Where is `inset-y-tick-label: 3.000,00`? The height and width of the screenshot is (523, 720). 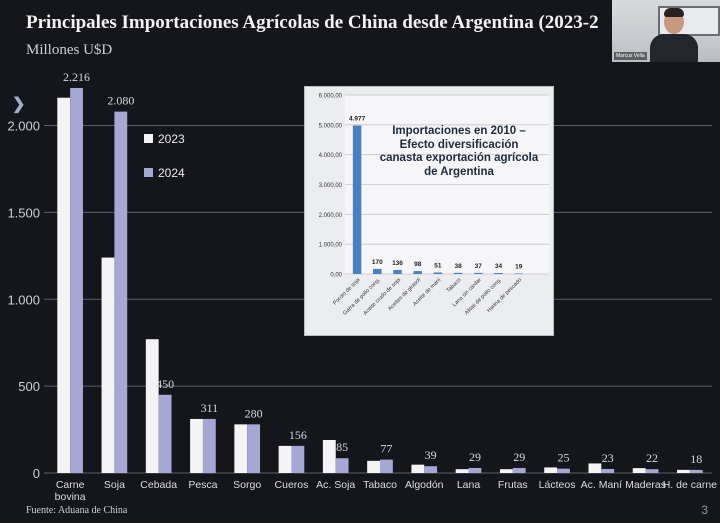
inset-y-tick-label: 3.000,00 is located at coordinates (331, 186).